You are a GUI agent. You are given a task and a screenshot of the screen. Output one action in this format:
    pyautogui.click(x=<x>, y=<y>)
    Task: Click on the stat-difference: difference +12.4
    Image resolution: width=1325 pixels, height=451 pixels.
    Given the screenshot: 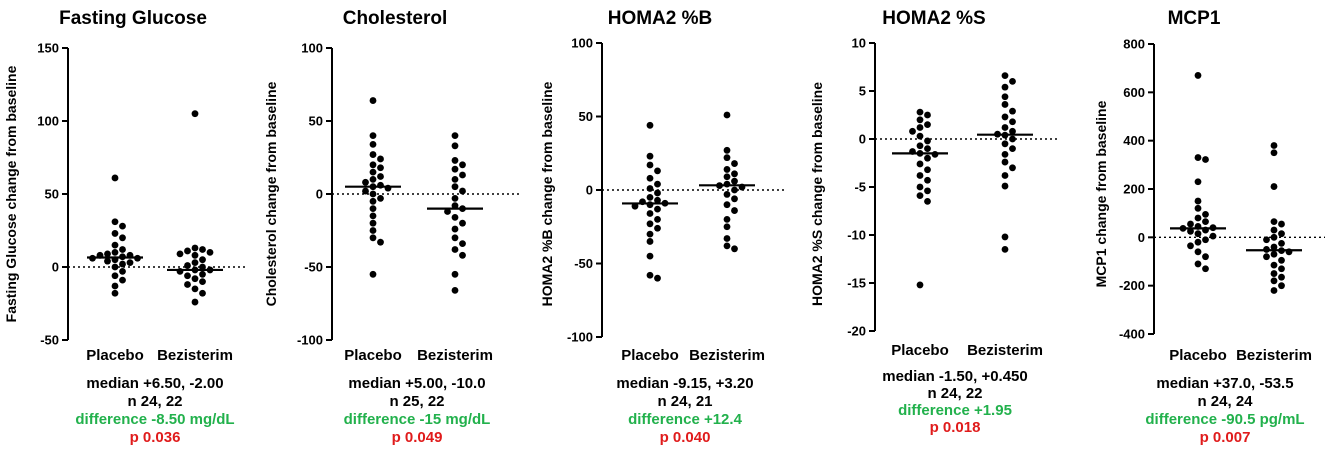 What is the action you would take?
    pyautogui.click(x=685, y=419)
    